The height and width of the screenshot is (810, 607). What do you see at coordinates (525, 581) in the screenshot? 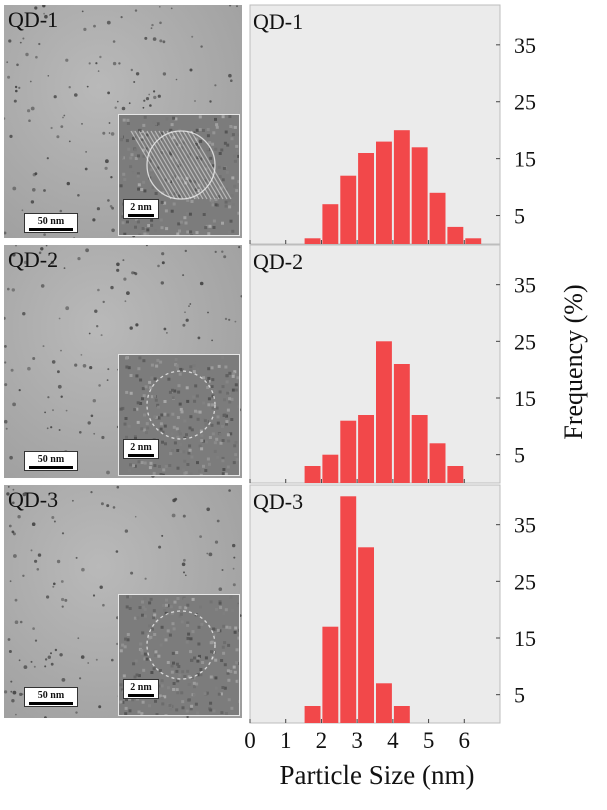
I see `y-tick-label: 25` at bounding box center [525, 581].